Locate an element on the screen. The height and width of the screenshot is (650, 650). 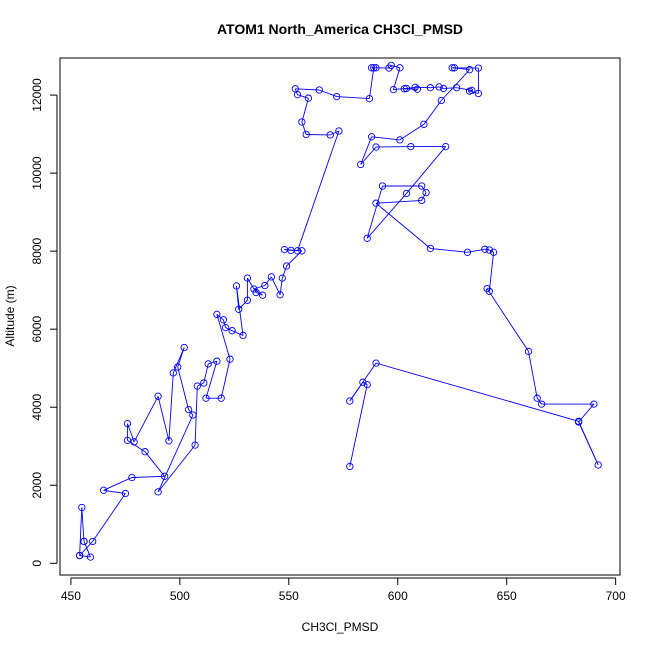
y-axis: 0 2000 4000 6000 8000 10000 12000 is located at coordinates (44, 322).